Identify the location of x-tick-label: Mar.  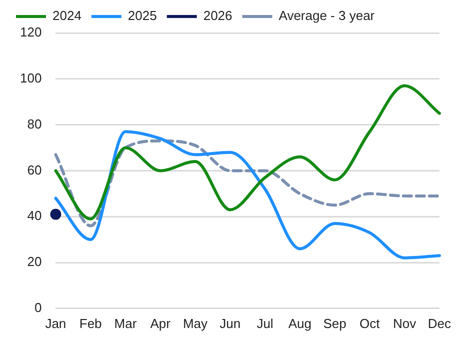
(126, 323).